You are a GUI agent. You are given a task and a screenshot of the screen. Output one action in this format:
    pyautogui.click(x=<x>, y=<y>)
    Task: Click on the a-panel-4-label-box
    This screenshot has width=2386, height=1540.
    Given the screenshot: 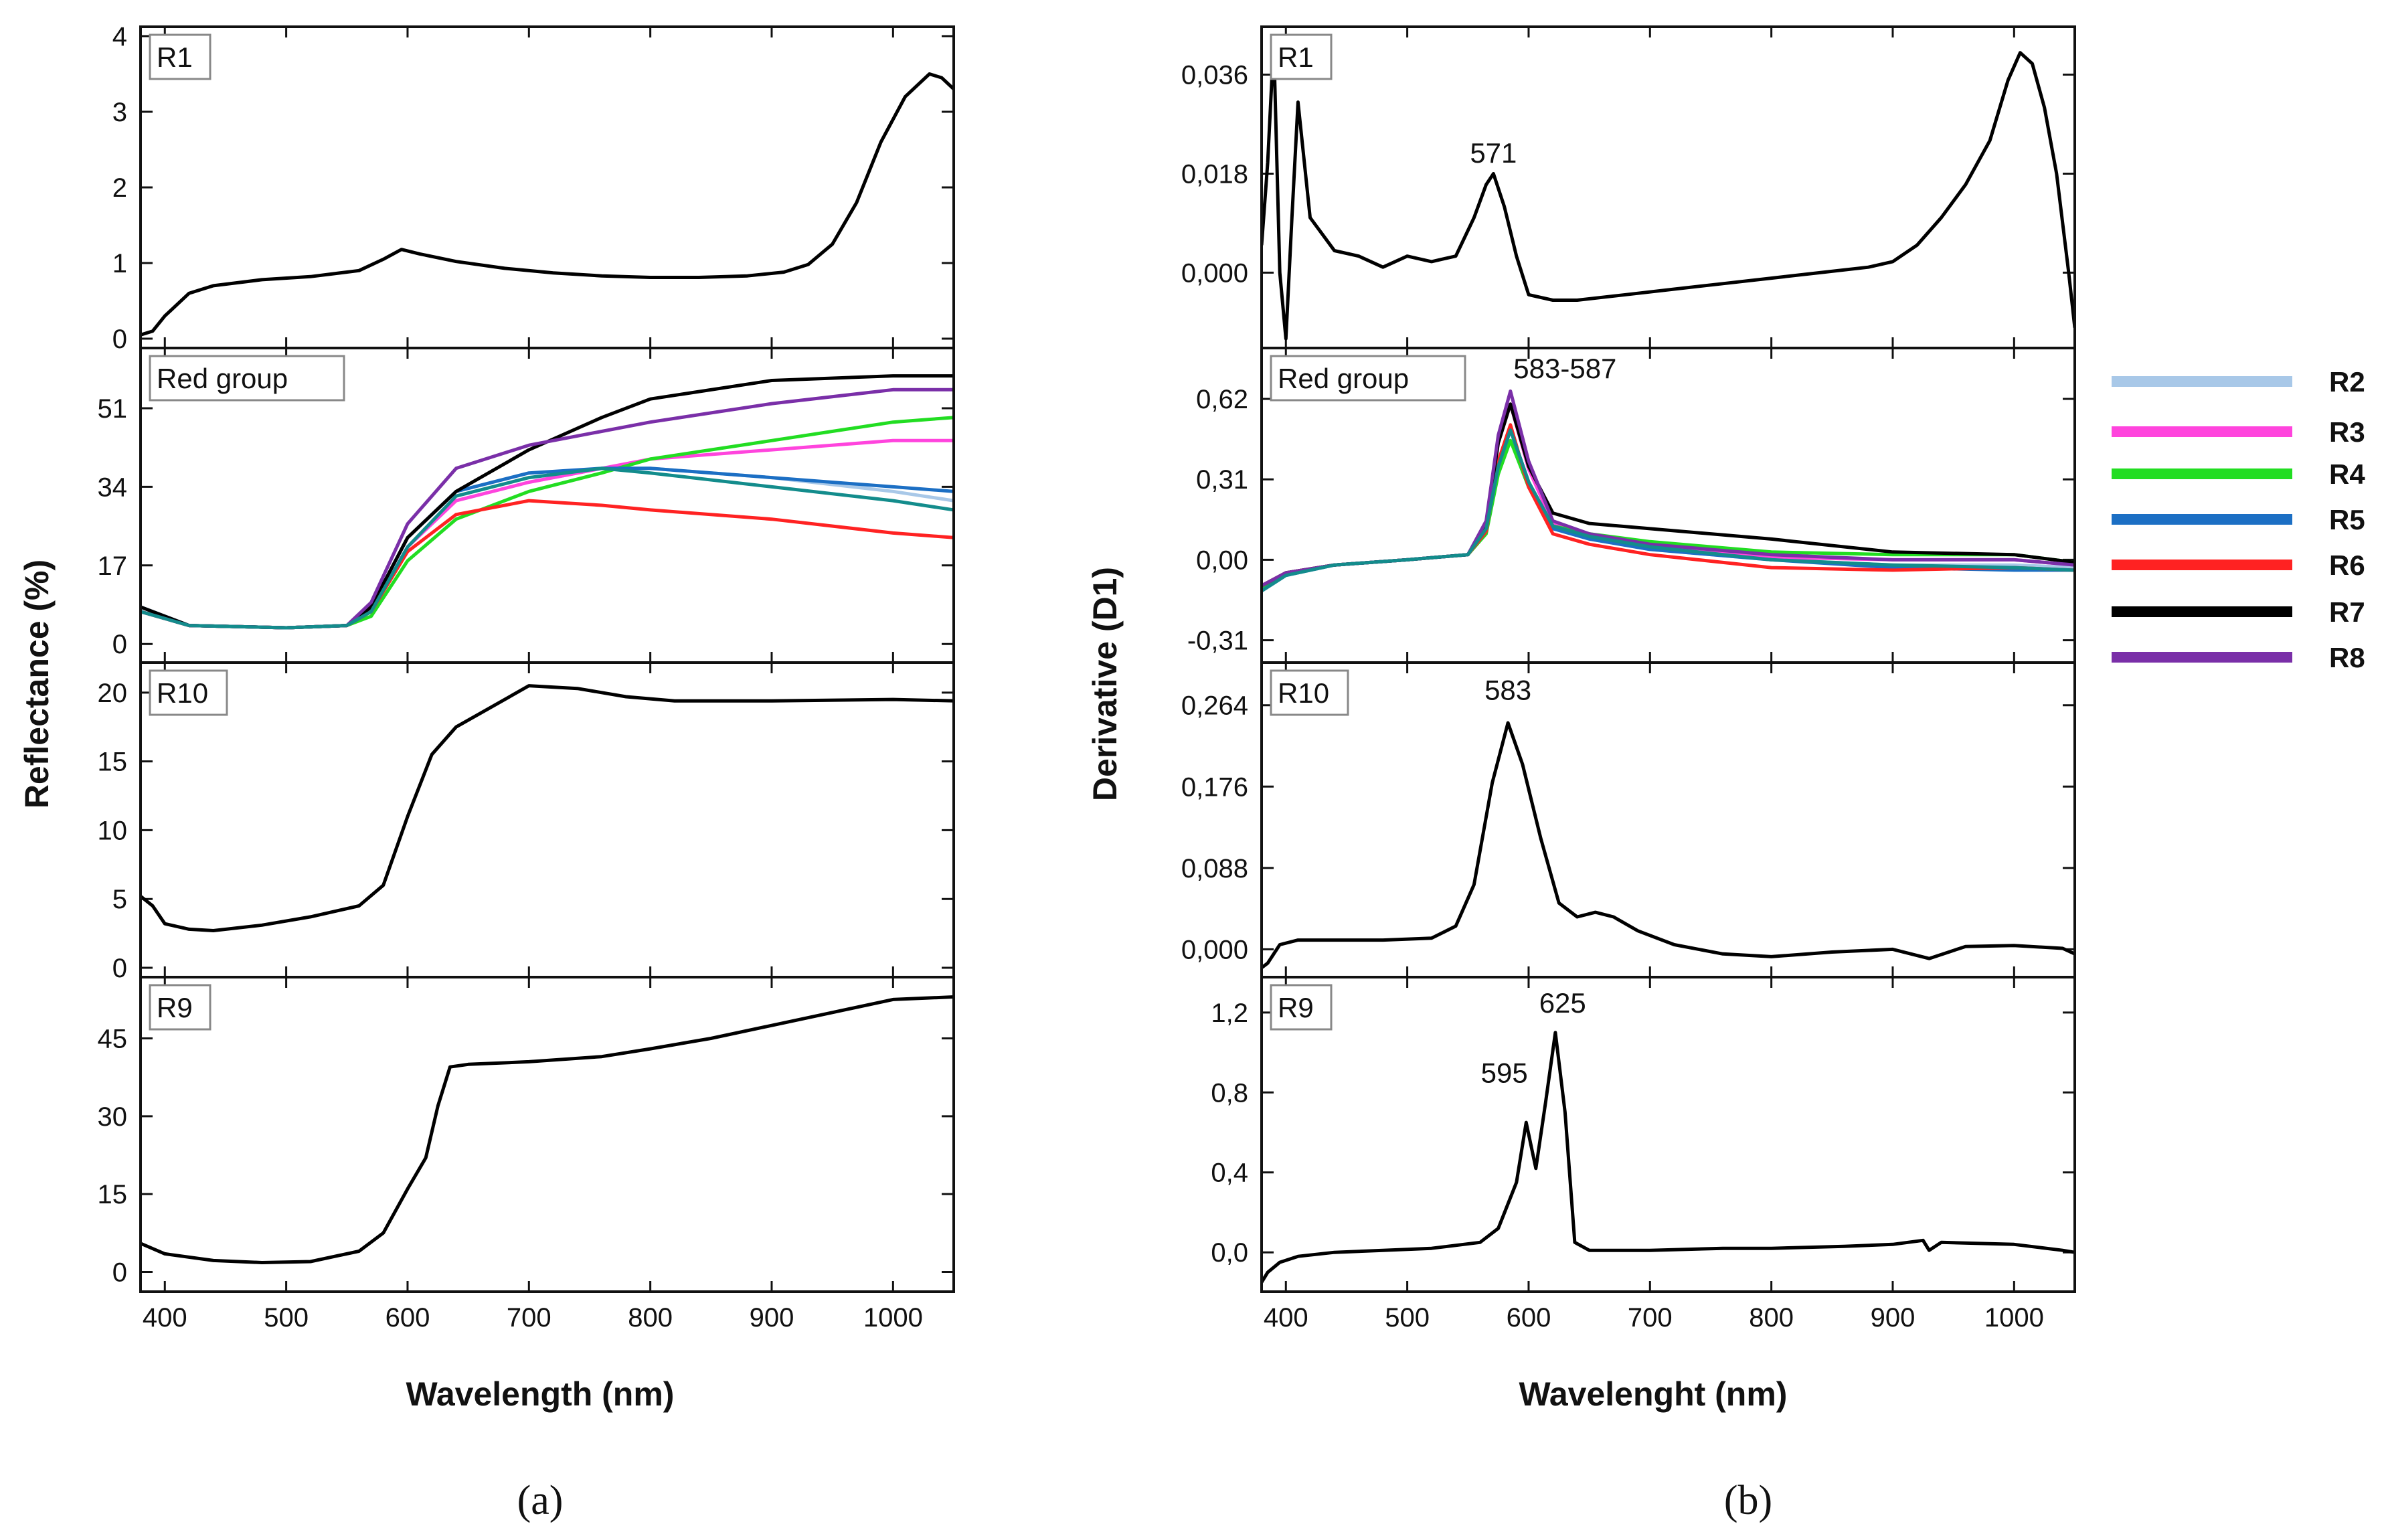 What is the action you would take?
    pyautogui.click(x=180, y=1007)
    